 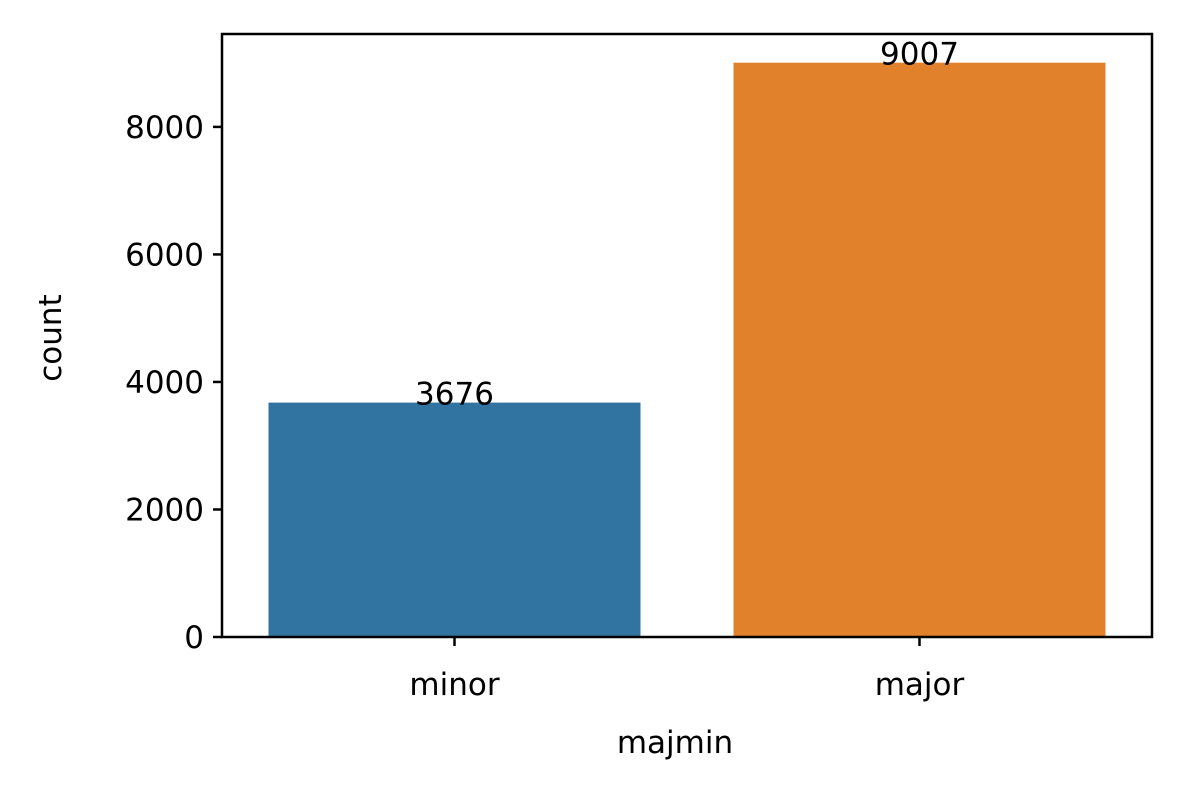 I want to click on data-label-minor: 3676, so click(x=454, y=395).